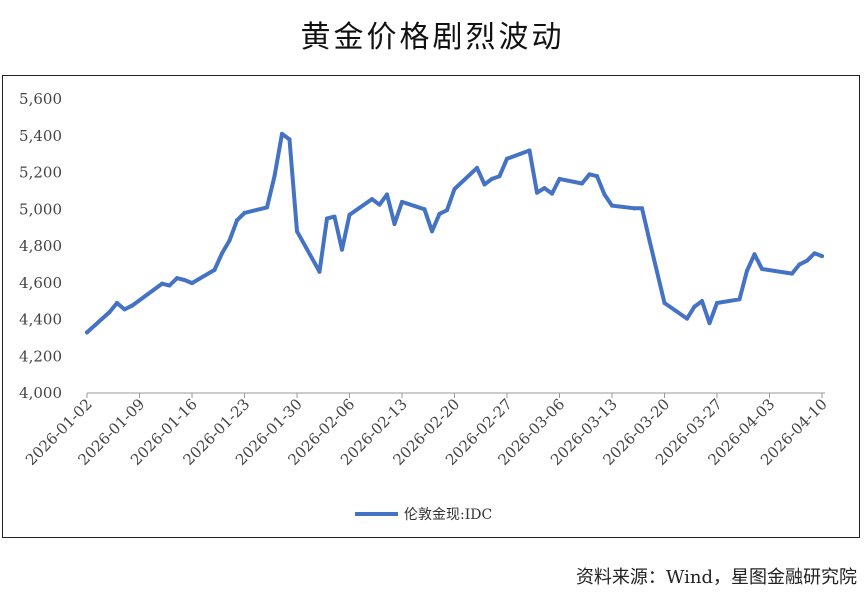  Describe the element at coordinates (40, 283) in the screenshot. I see `y-tick-label: 4,600` at that location.